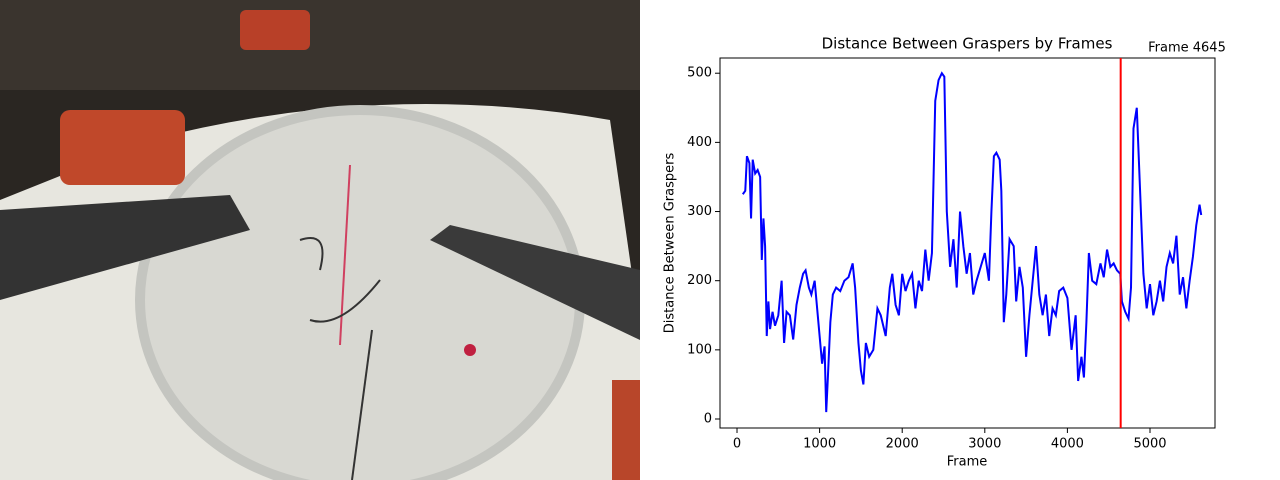 The image size is (1280, 480). Describe the element at coordinates (670, 243) in the screenshot. I see `y-axis-label: Distance Between Graspers` at that location.